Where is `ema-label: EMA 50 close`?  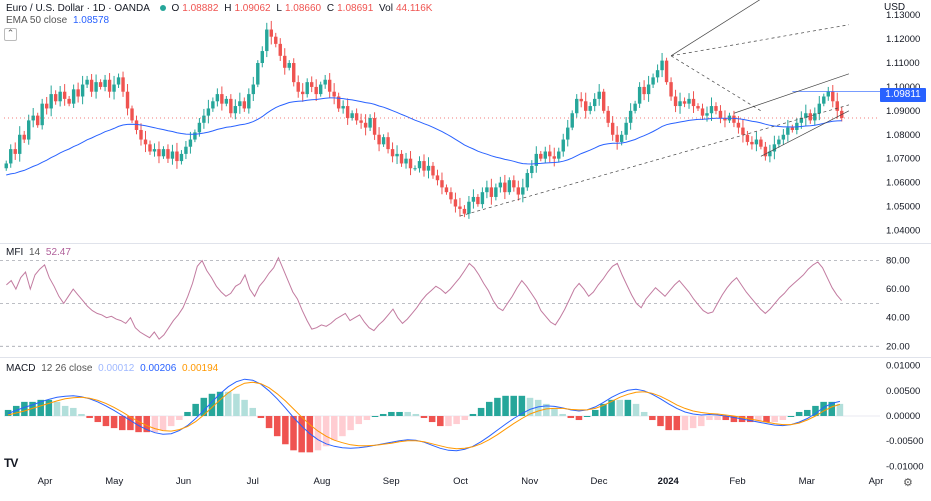 ema-label: EMA 50 close is located at coordinates (37, 20).